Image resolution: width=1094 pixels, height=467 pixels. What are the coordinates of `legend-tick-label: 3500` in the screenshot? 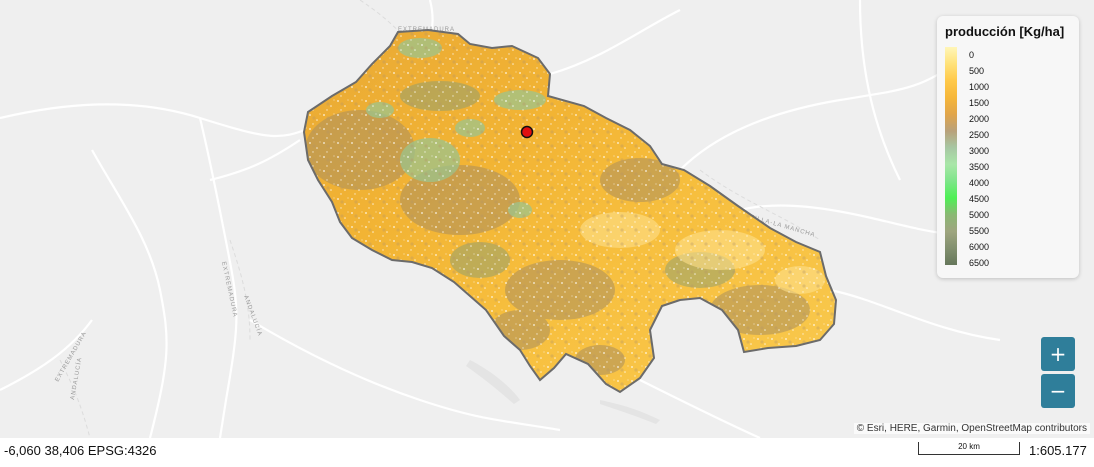 It's located at (979, 167).